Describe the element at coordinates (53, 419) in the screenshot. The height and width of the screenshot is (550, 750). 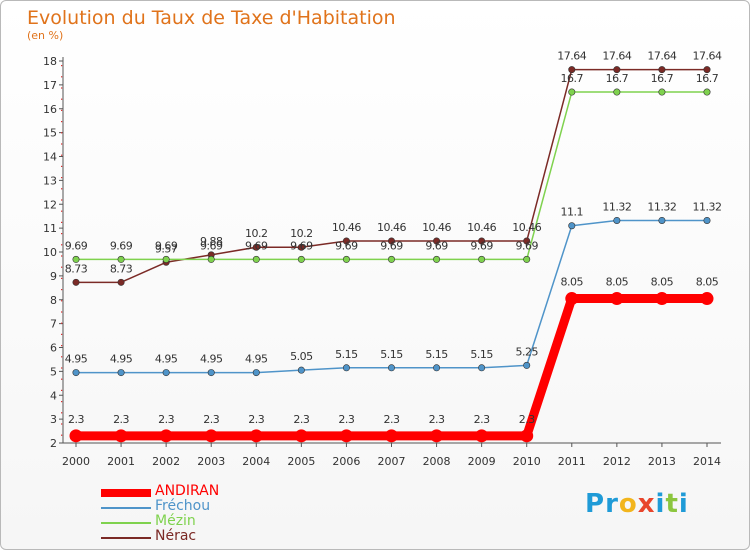
I see `y-tick-label: 3` at that location.